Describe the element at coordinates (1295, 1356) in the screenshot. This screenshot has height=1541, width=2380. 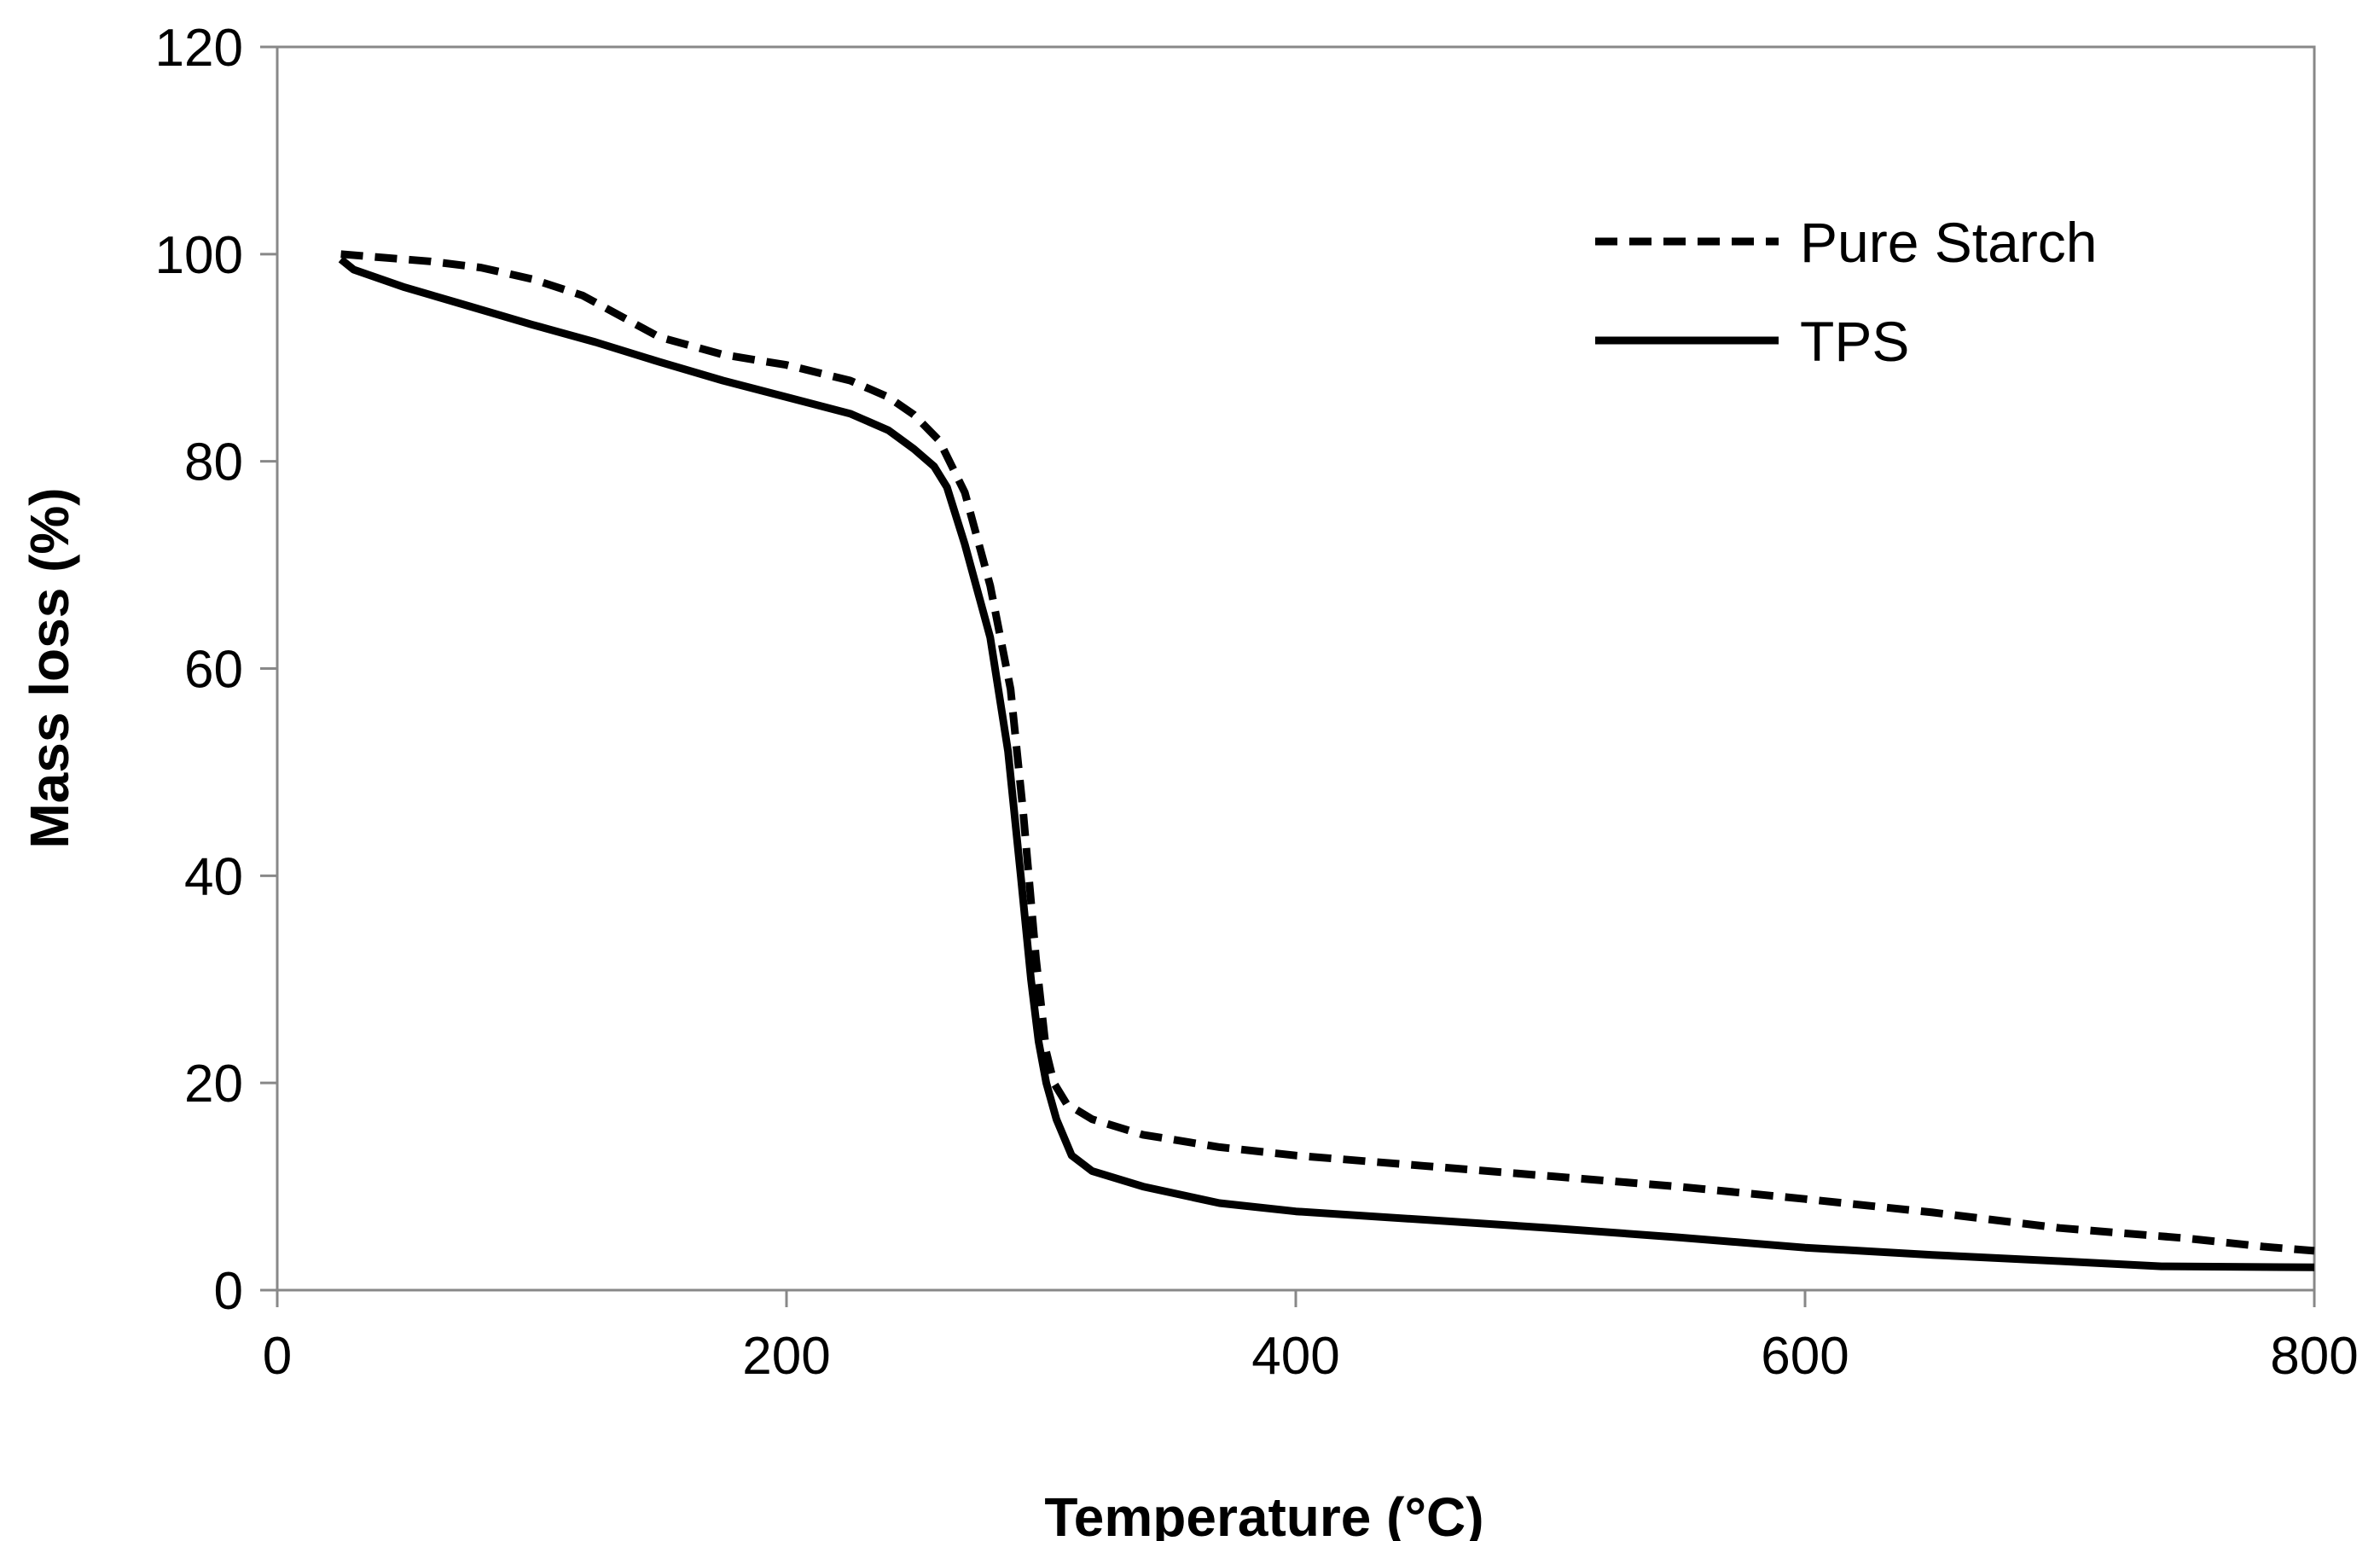
I see `x-tick-label: 400` at that location.